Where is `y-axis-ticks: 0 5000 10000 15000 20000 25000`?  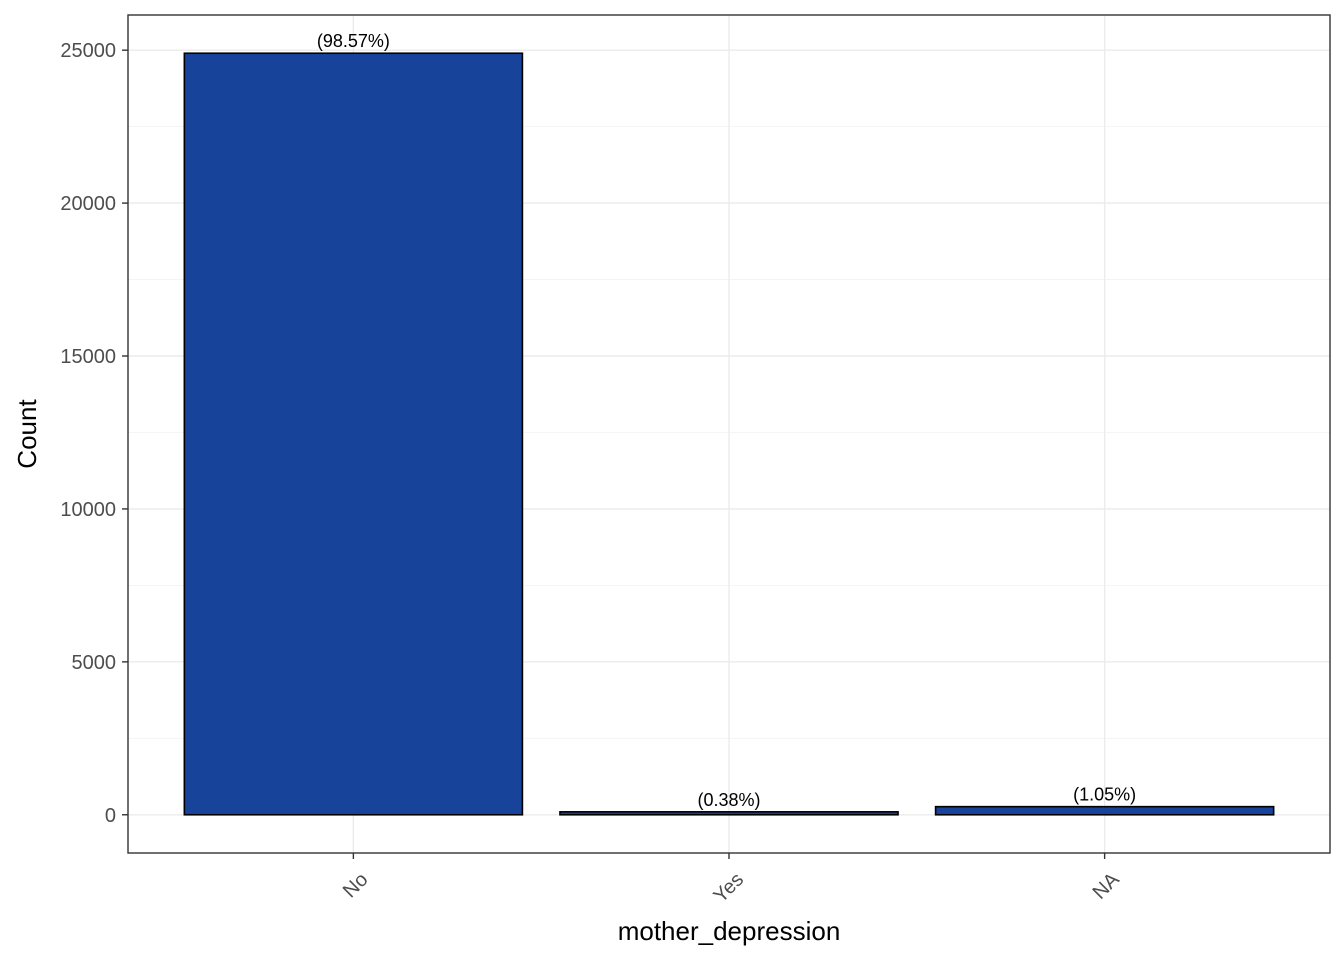
y-axis-ticks: 0 5000 10000 15000 20000 25000 is located at coordinates (94, 433).